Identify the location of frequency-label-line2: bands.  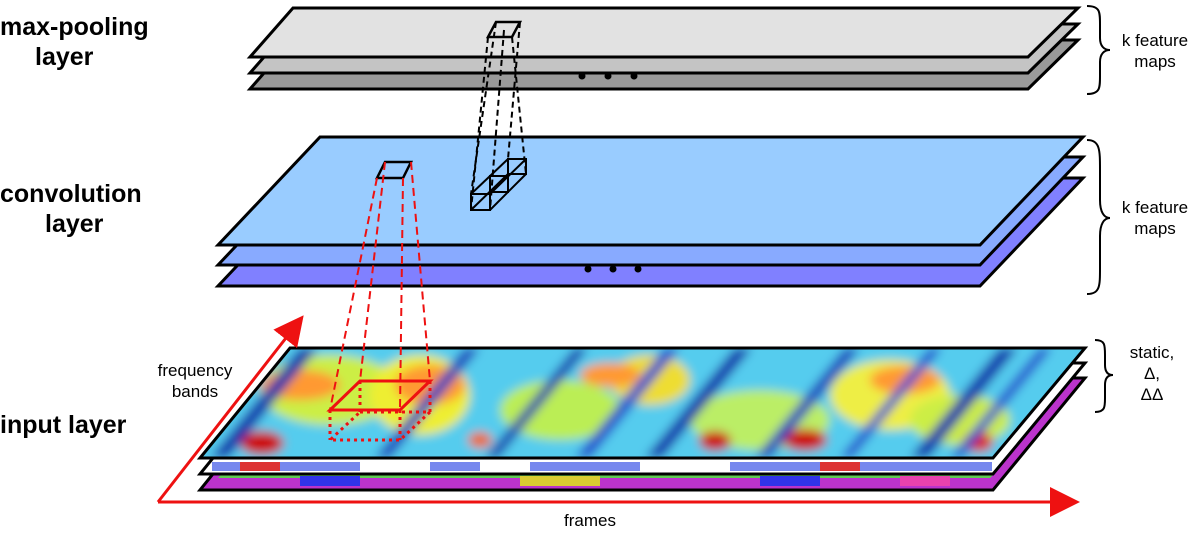
(195, 391).